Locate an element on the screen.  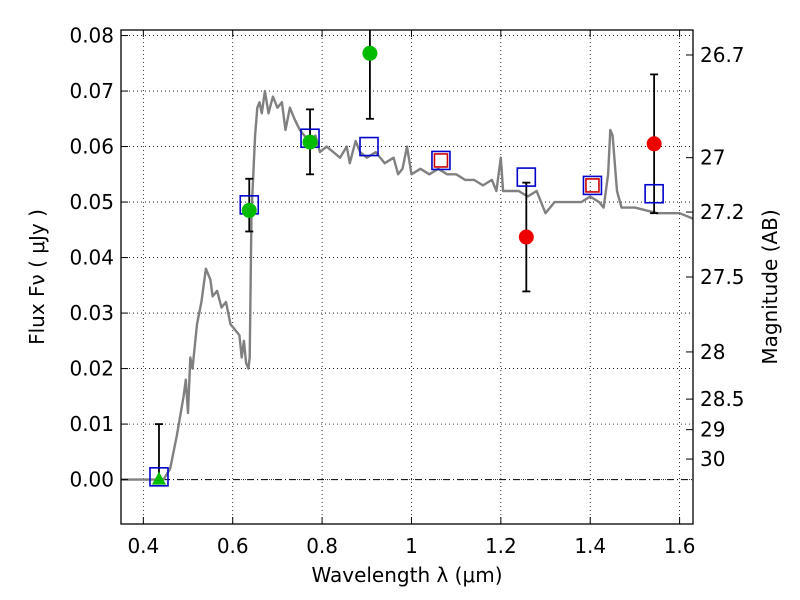
y-tick-label-7: 0.07 is located at coordinates (91, 91).